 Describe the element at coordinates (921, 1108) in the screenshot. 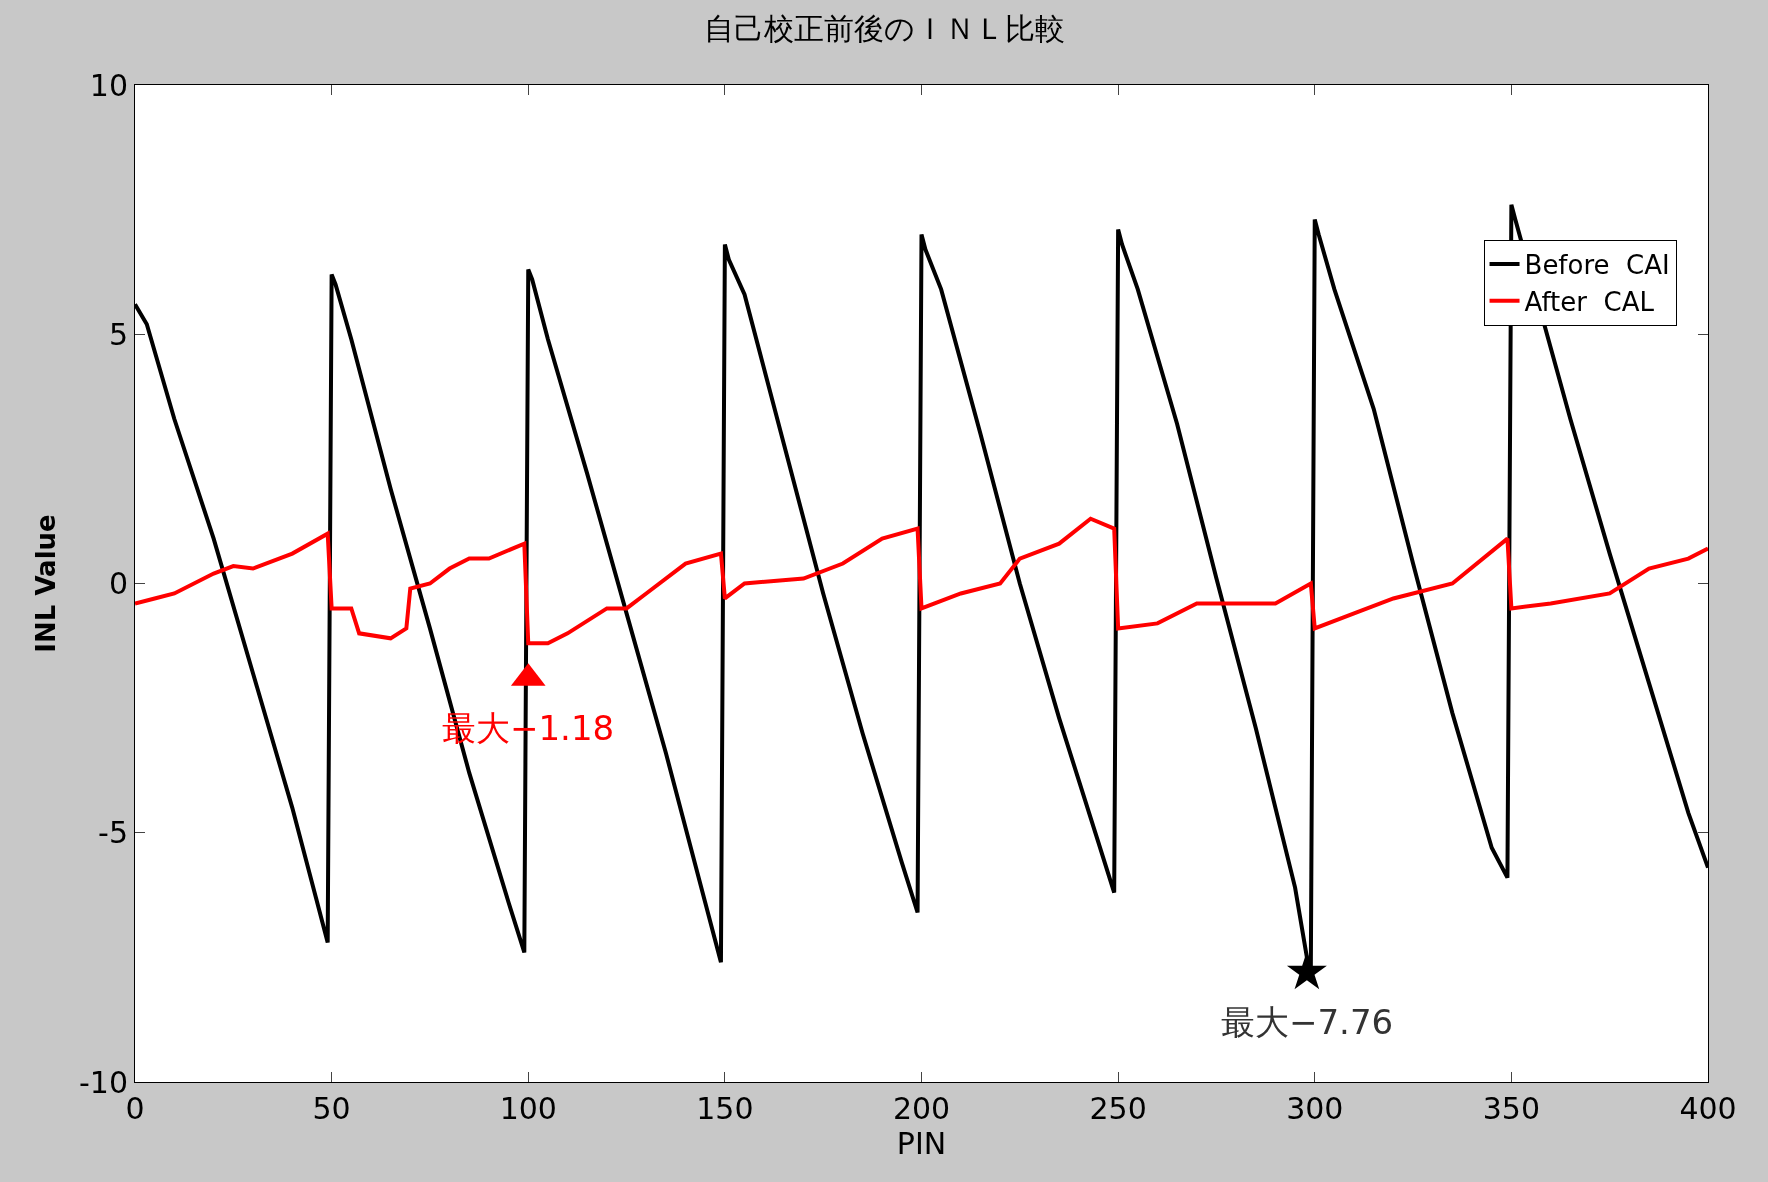

I see `x-tick-label: 200` at that location.